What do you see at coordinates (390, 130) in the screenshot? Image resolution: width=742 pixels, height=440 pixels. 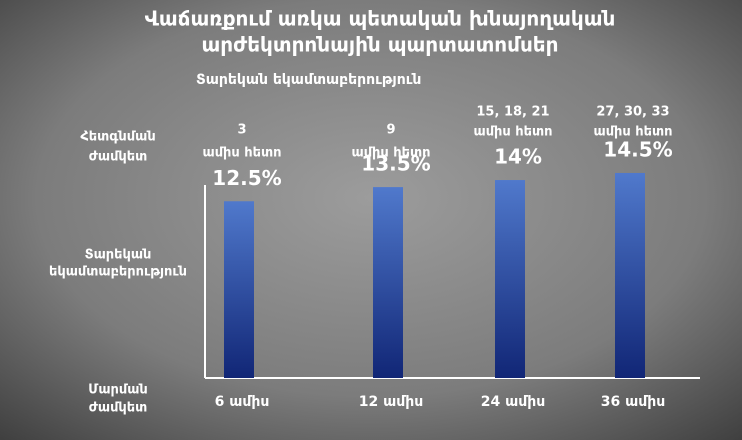 I see `redemption-label: 9` at bounding box center [390, 130].